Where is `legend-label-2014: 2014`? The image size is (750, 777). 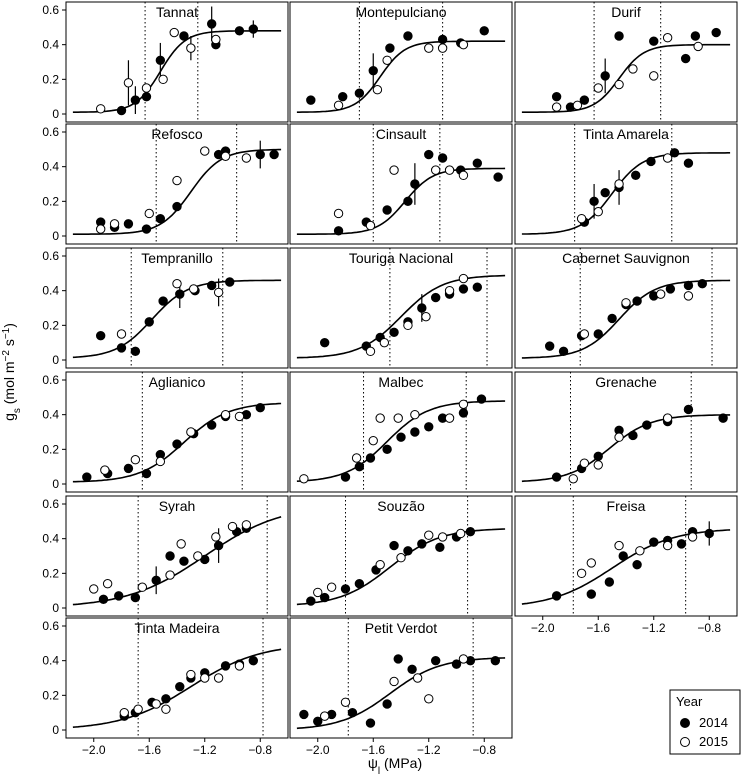
legend-label-2014: 2014 is located at coordinates (713, 722).